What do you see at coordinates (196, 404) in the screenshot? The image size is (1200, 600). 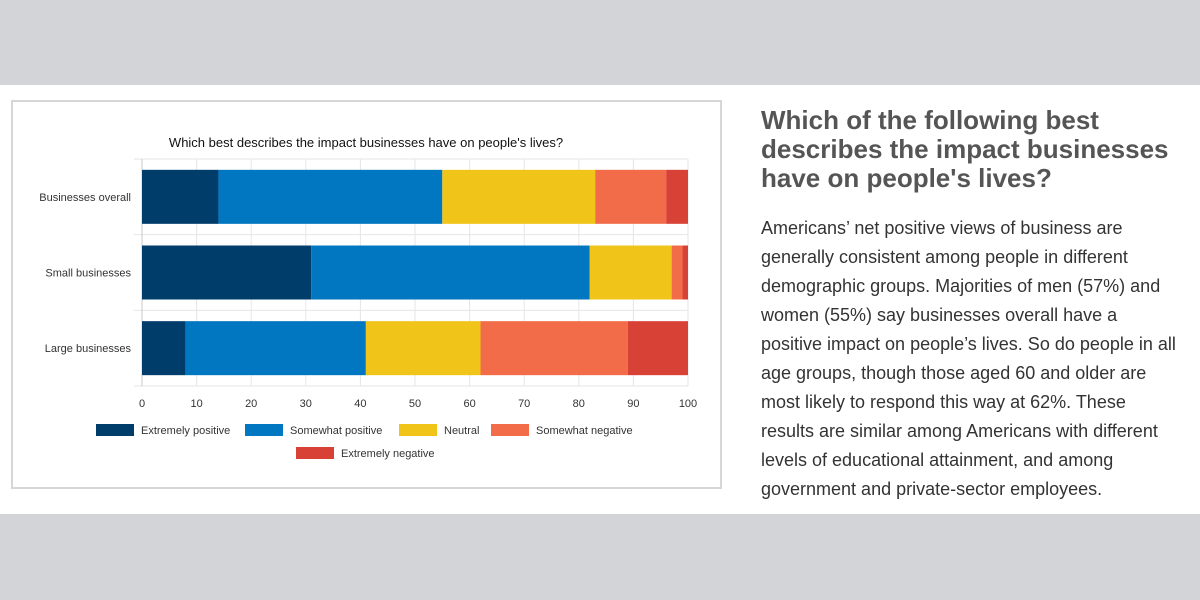 I see `x-tick-label: 10` at bounding box center [196, 404].